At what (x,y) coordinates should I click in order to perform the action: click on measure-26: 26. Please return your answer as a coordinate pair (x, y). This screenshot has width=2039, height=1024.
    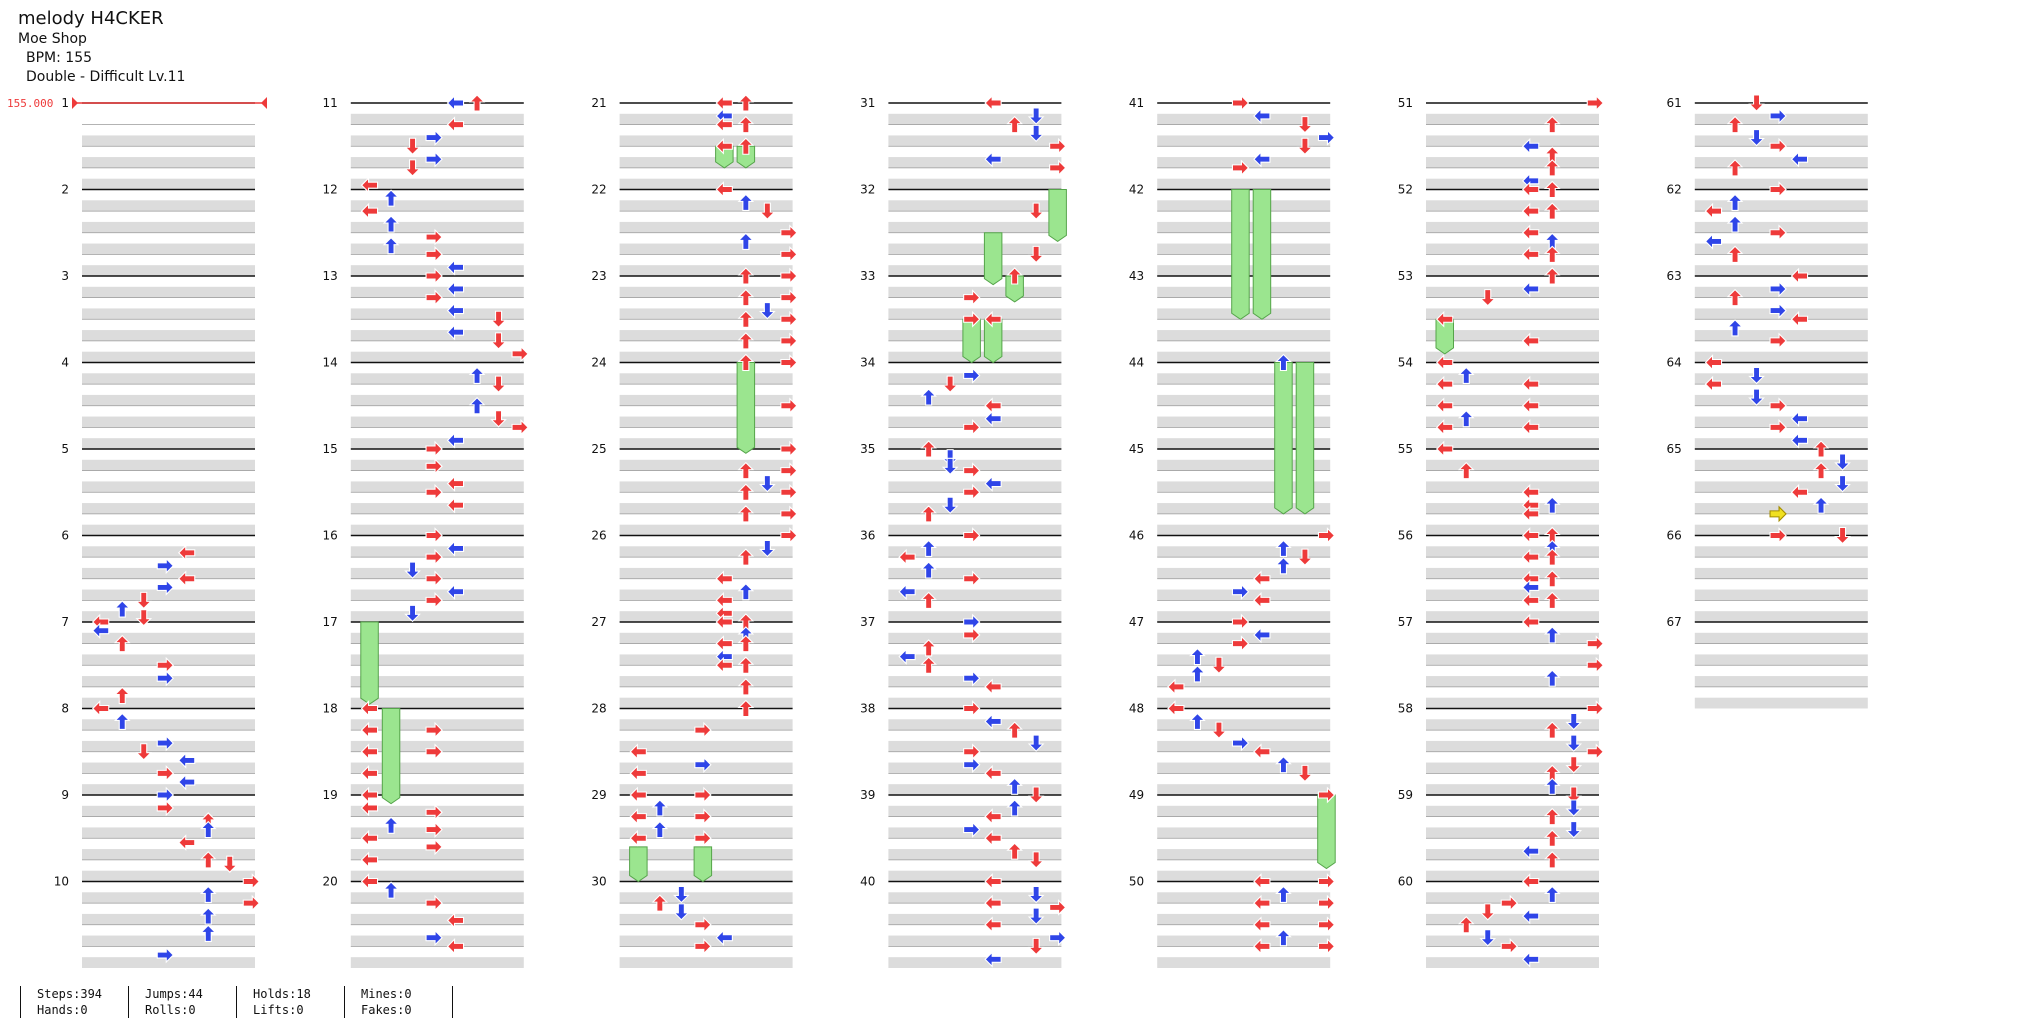
    Looking at the image, I should click on (692, 575).